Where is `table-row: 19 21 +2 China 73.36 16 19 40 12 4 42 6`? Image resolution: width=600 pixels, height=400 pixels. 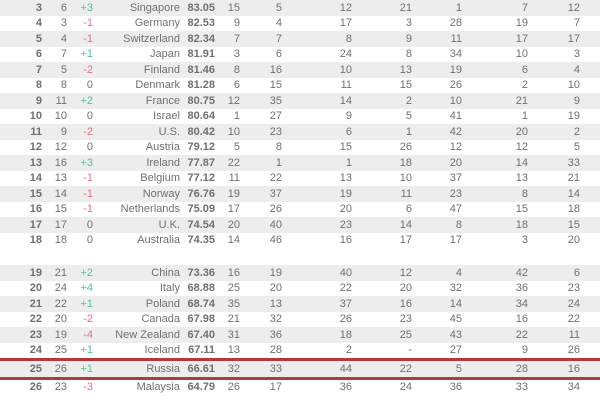 table-row: 19 21 +2 China 73.36 16 19 40 12 4 42 6 is located at coordinates (300, 273).